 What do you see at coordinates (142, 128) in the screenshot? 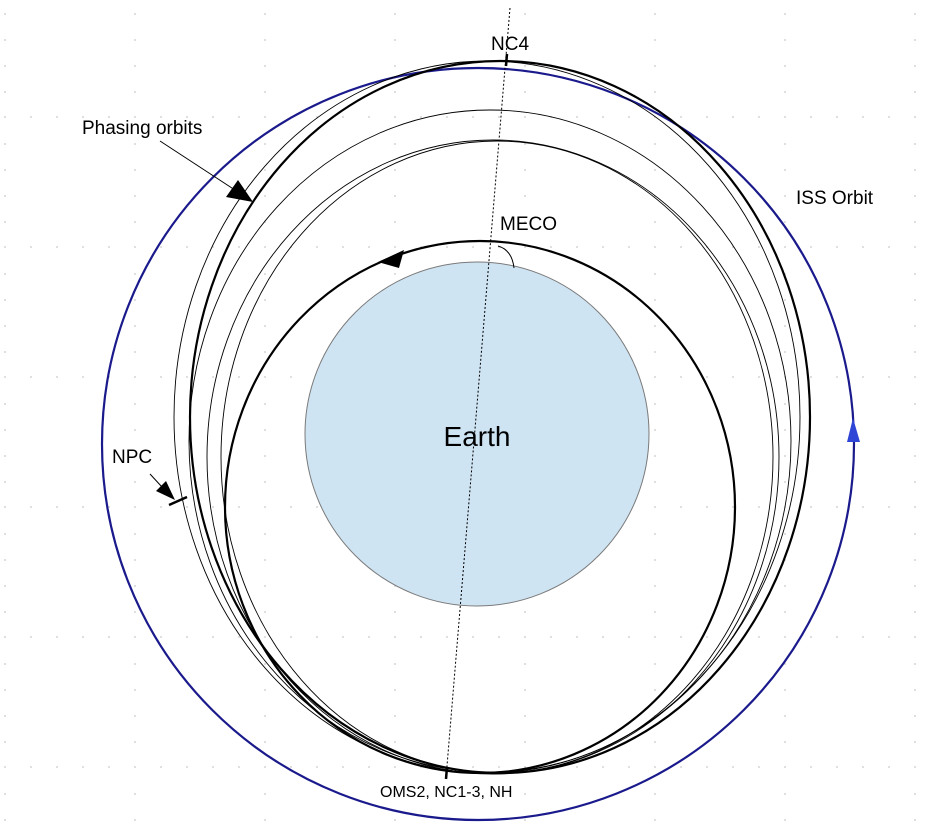
I see `phasing-orbits-label: Phasing orbits` at bounding box center [142, 128].